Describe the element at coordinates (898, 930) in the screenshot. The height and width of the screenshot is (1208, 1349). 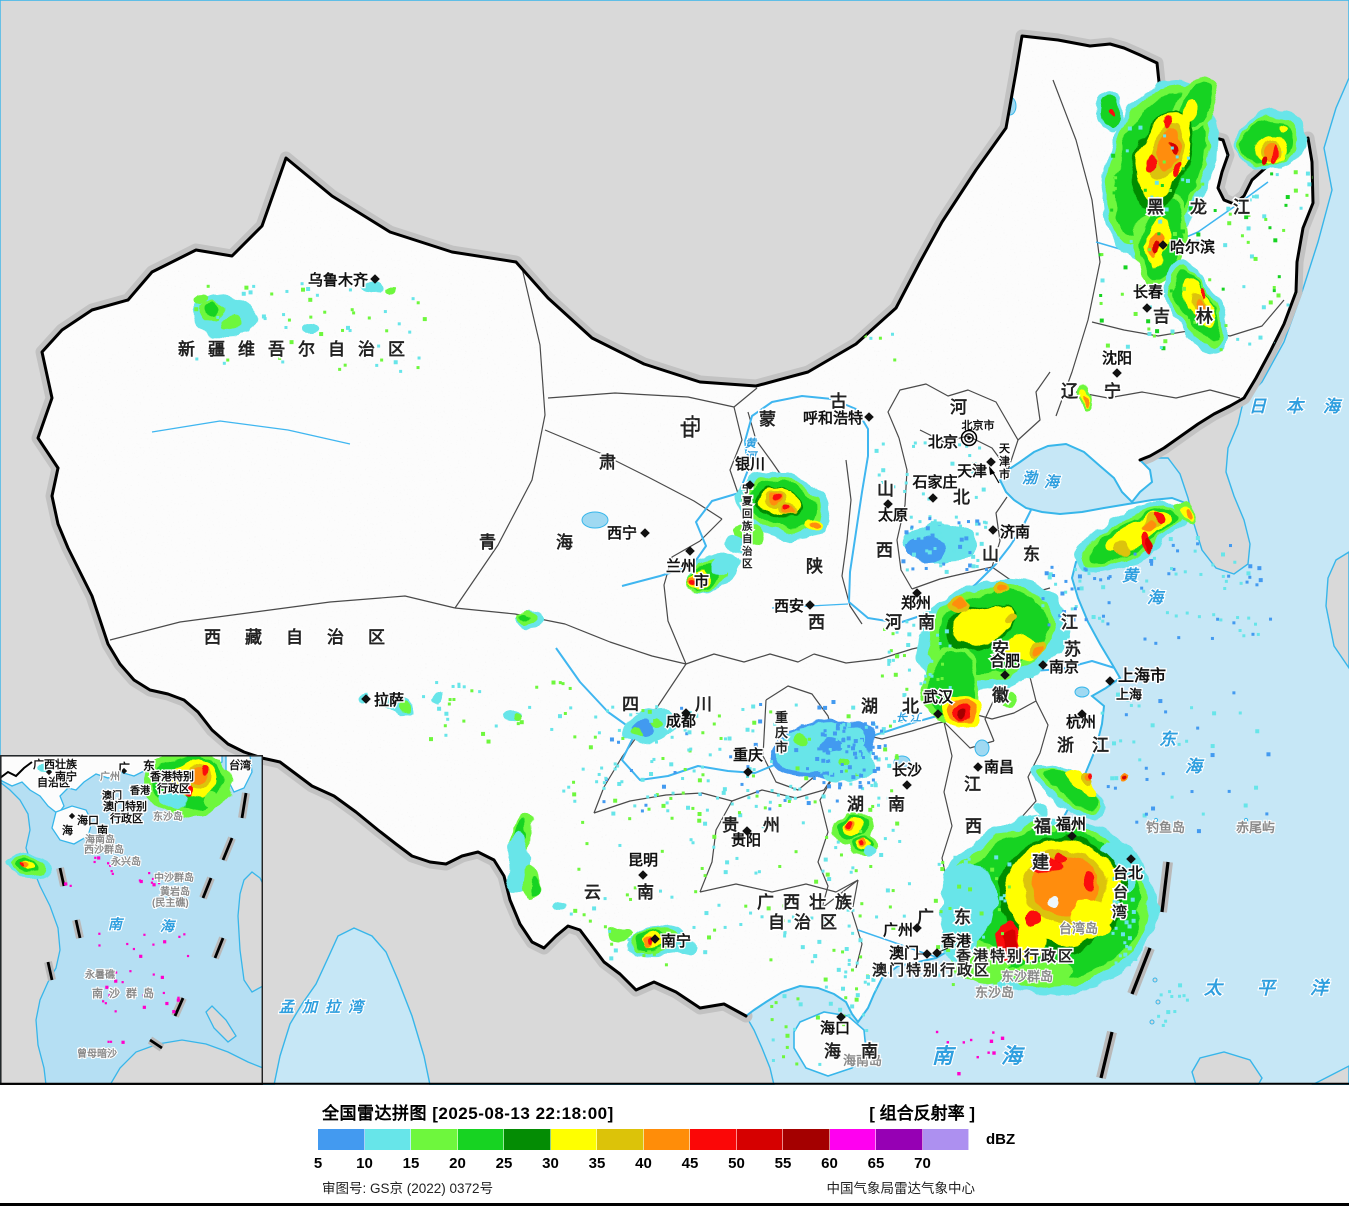
I see `map-label: 广州` at that location.